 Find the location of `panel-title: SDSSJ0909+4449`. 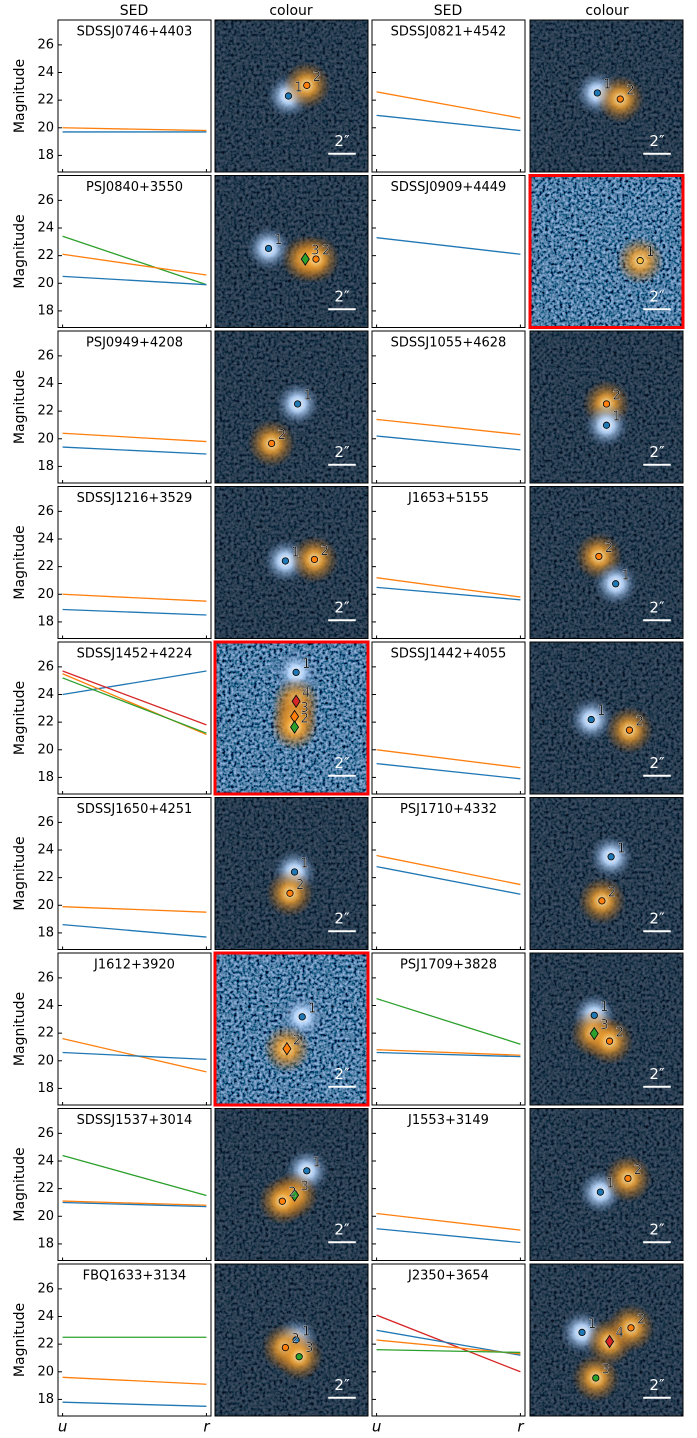

panel-title: SDSSJ0909+4449 is located at coordinates (449, 187).